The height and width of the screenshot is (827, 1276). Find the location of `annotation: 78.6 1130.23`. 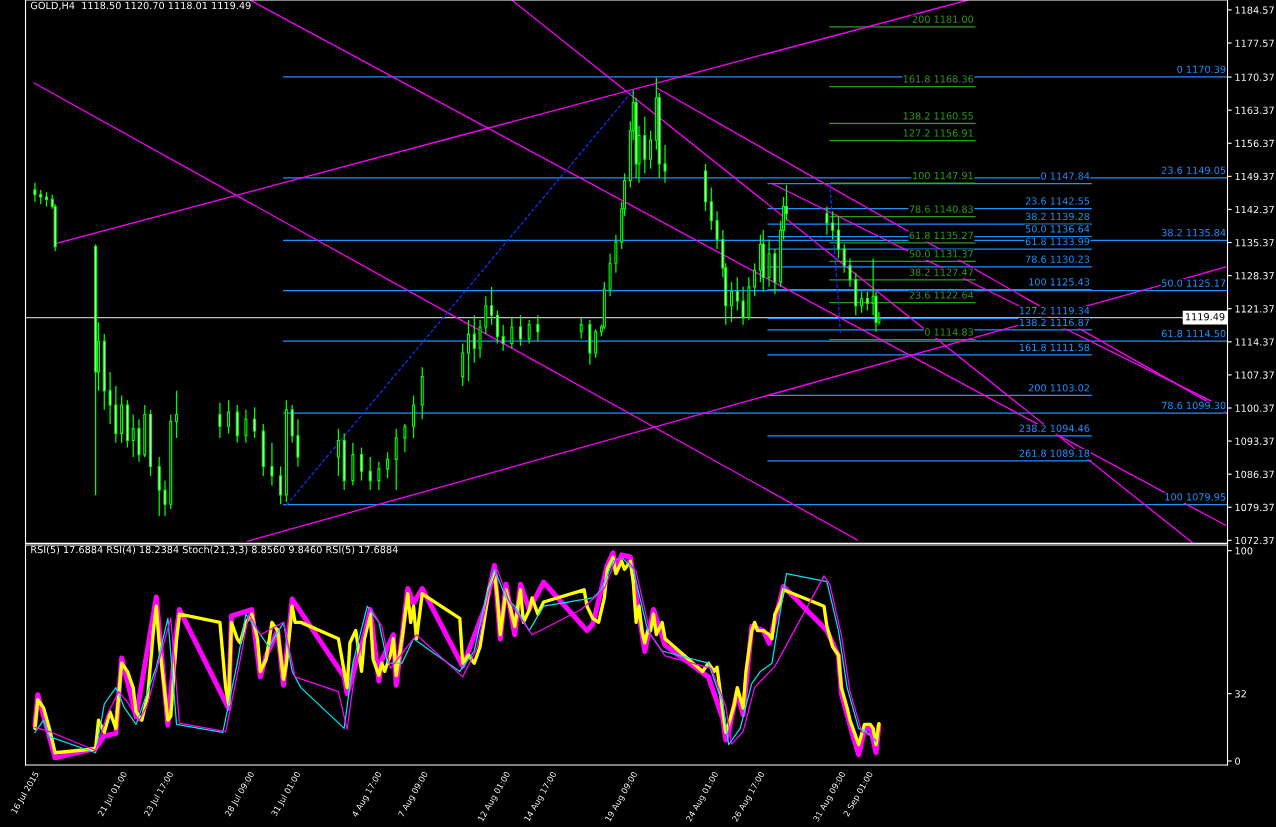

annotation: 78.6 1130.23 is located at coordinates (1057, 259).